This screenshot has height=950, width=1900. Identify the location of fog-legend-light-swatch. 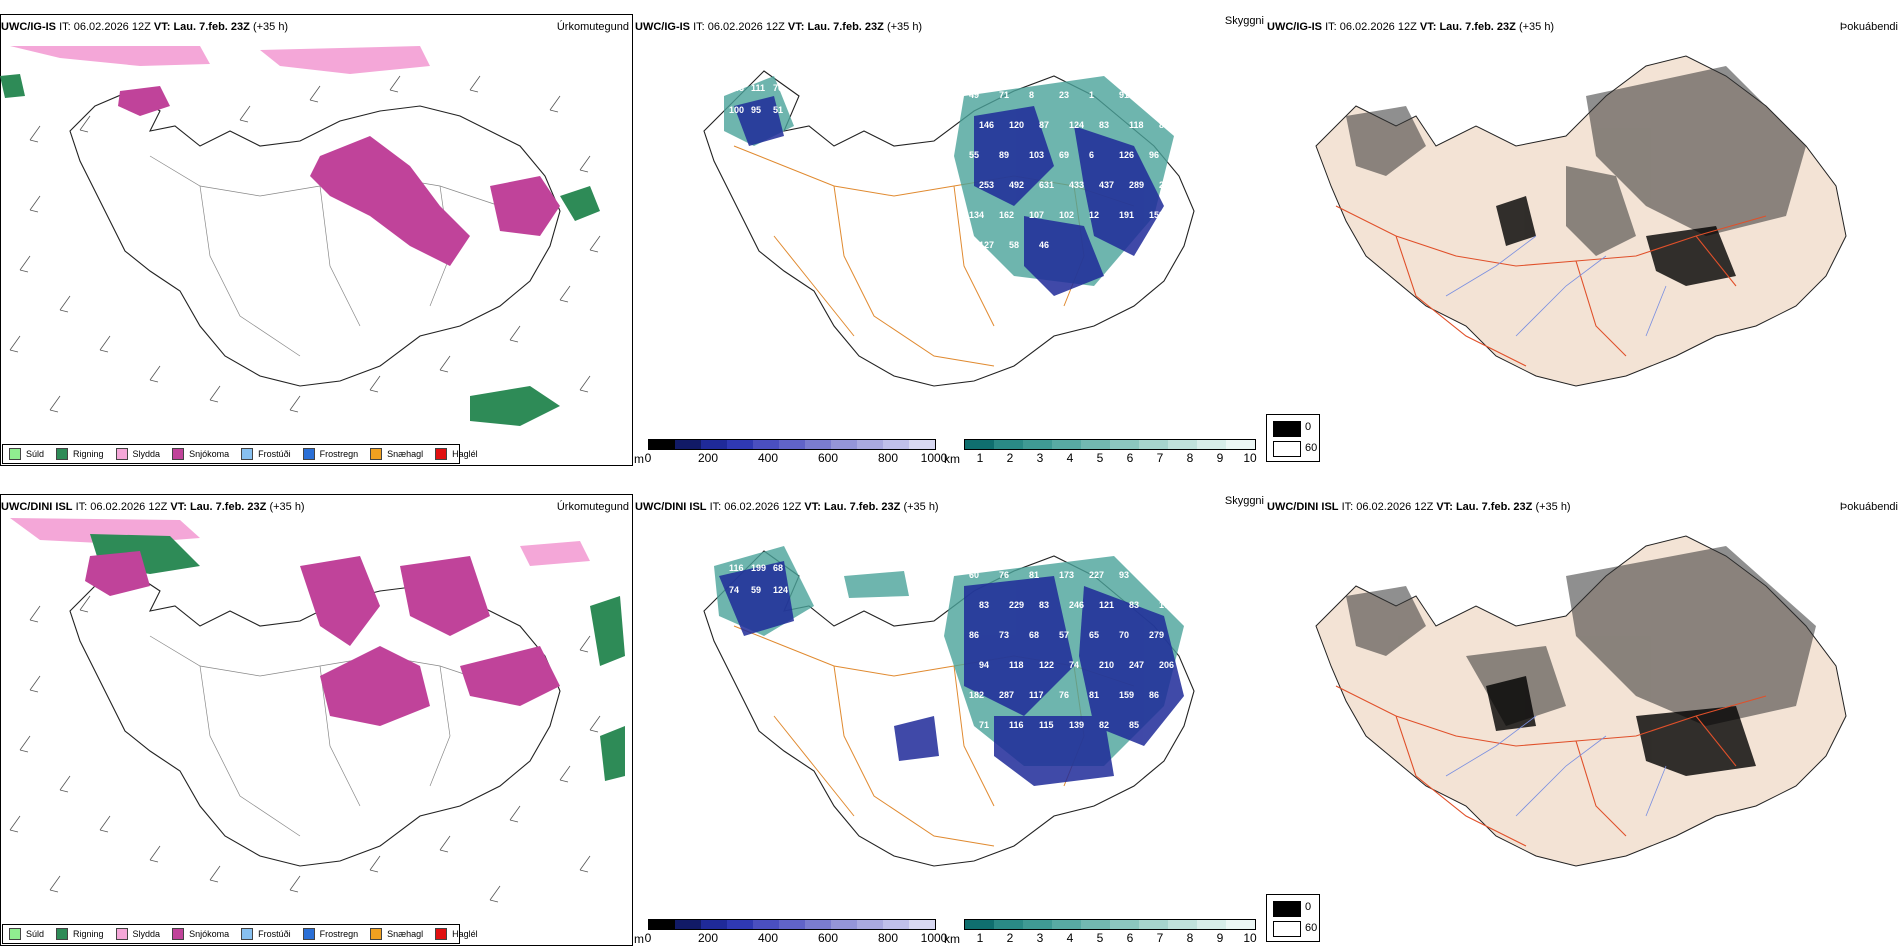
(1287, 929).